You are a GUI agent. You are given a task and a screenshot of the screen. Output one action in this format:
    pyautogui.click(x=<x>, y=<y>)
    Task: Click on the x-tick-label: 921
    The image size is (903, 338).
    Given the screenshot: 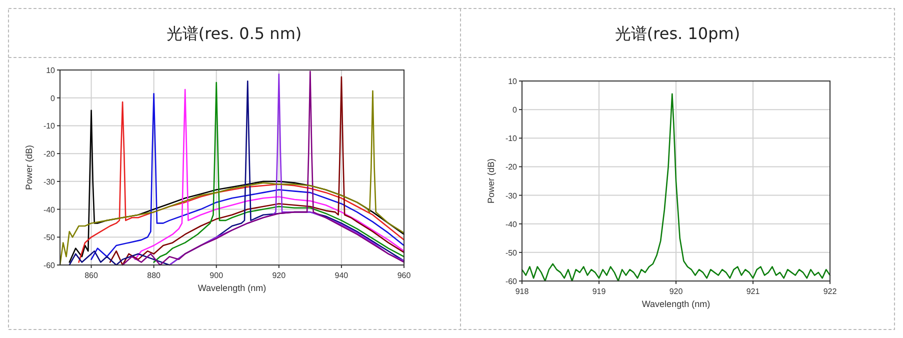 What is the action you would take?
    pyautogui.click(x=753, y=291)
    